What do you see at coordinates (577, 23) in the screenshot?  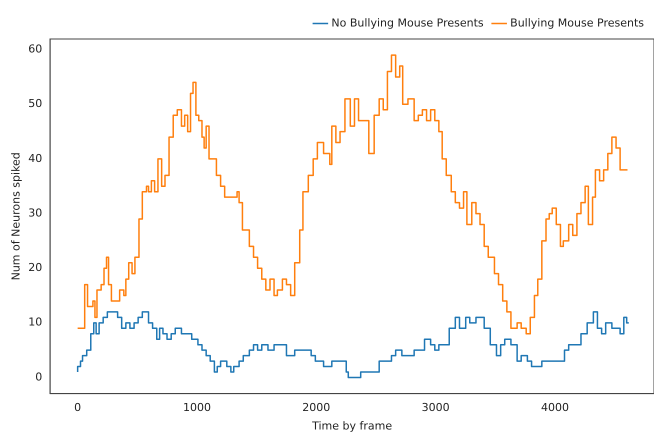 I see `legend-label: Bullying Mouse Presents` at bounding box center [577, 23].